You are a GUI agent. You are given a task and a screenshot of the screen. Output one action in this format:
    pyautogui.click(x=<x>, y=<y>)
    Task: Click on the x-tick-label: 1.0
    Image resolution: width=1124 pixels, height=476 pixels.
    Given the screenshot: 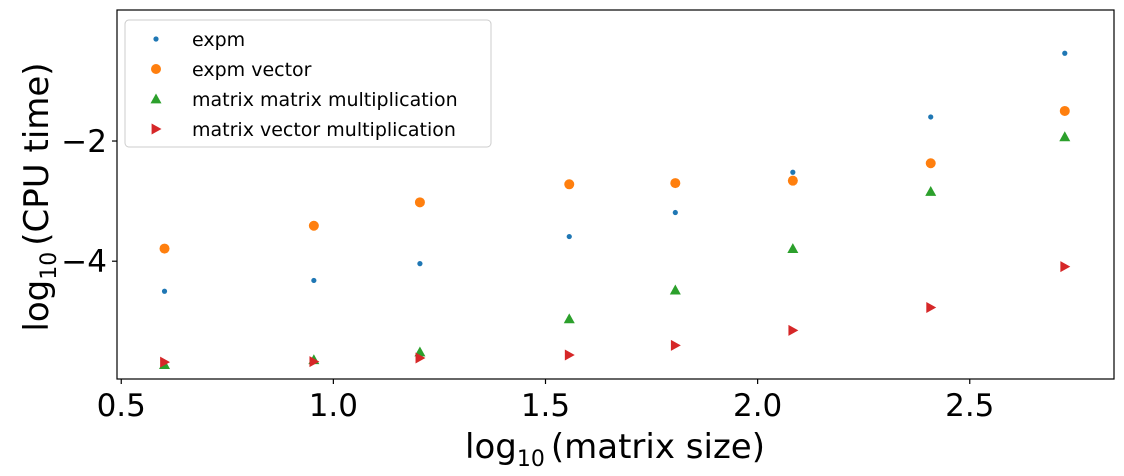 What is the action you would take?
    pyautogui.click(x=333, y=406)
    